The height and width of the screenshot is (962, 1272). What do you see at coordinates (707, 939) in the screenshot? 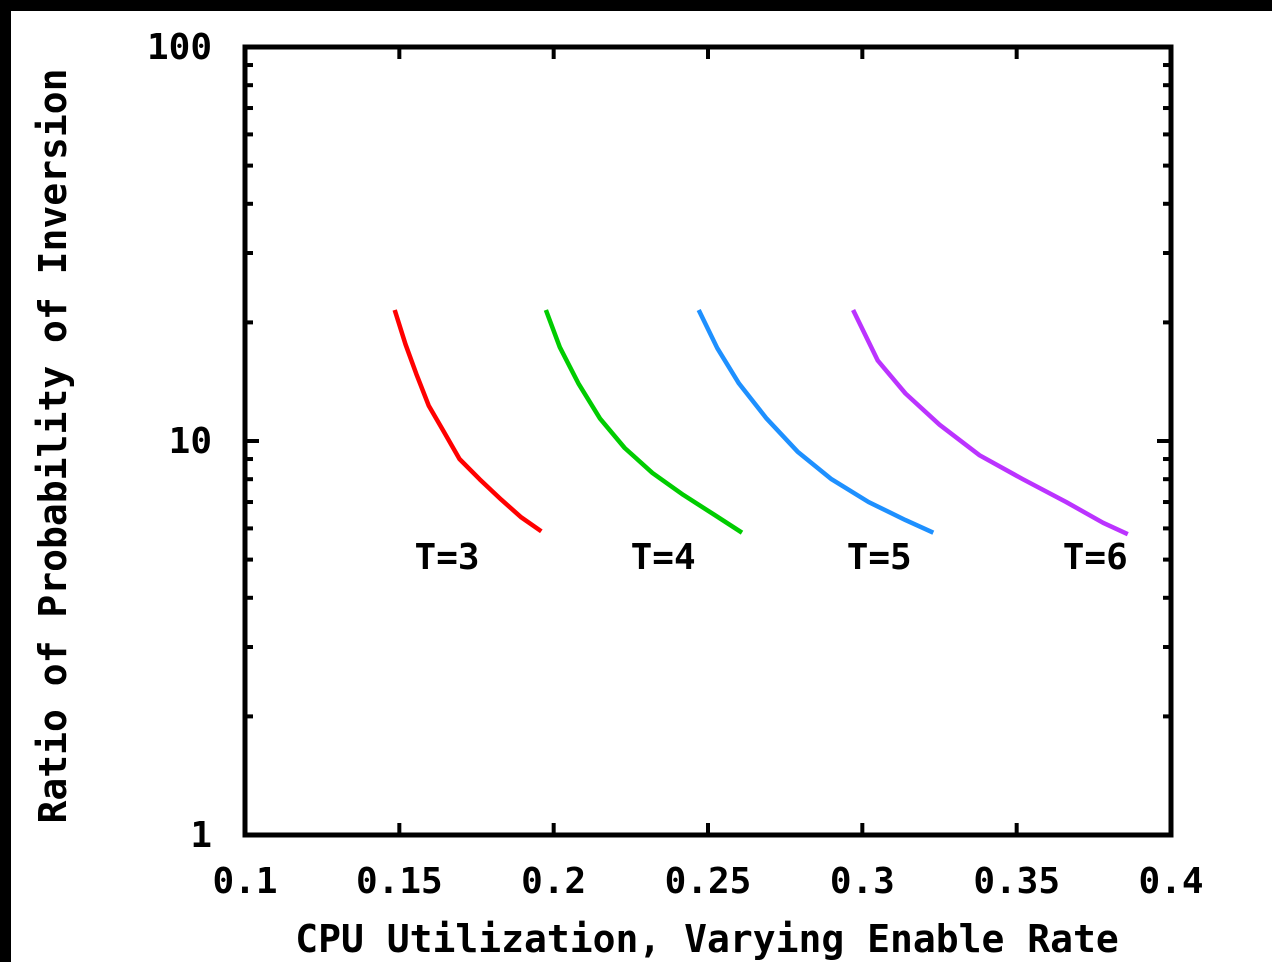
I see `x-axis-label: CPU Utilization, Varying Enable Rate` at bounding box center [707, 939].